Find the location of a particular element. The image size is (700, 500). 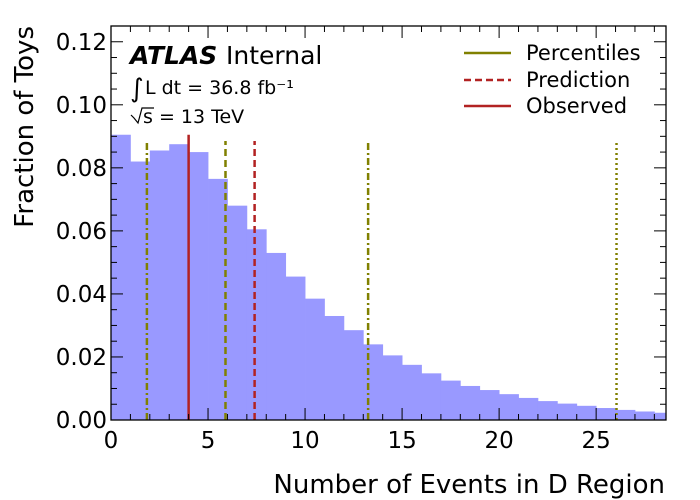

atlas-label: ATLAS is located at coordinates (172, 55).